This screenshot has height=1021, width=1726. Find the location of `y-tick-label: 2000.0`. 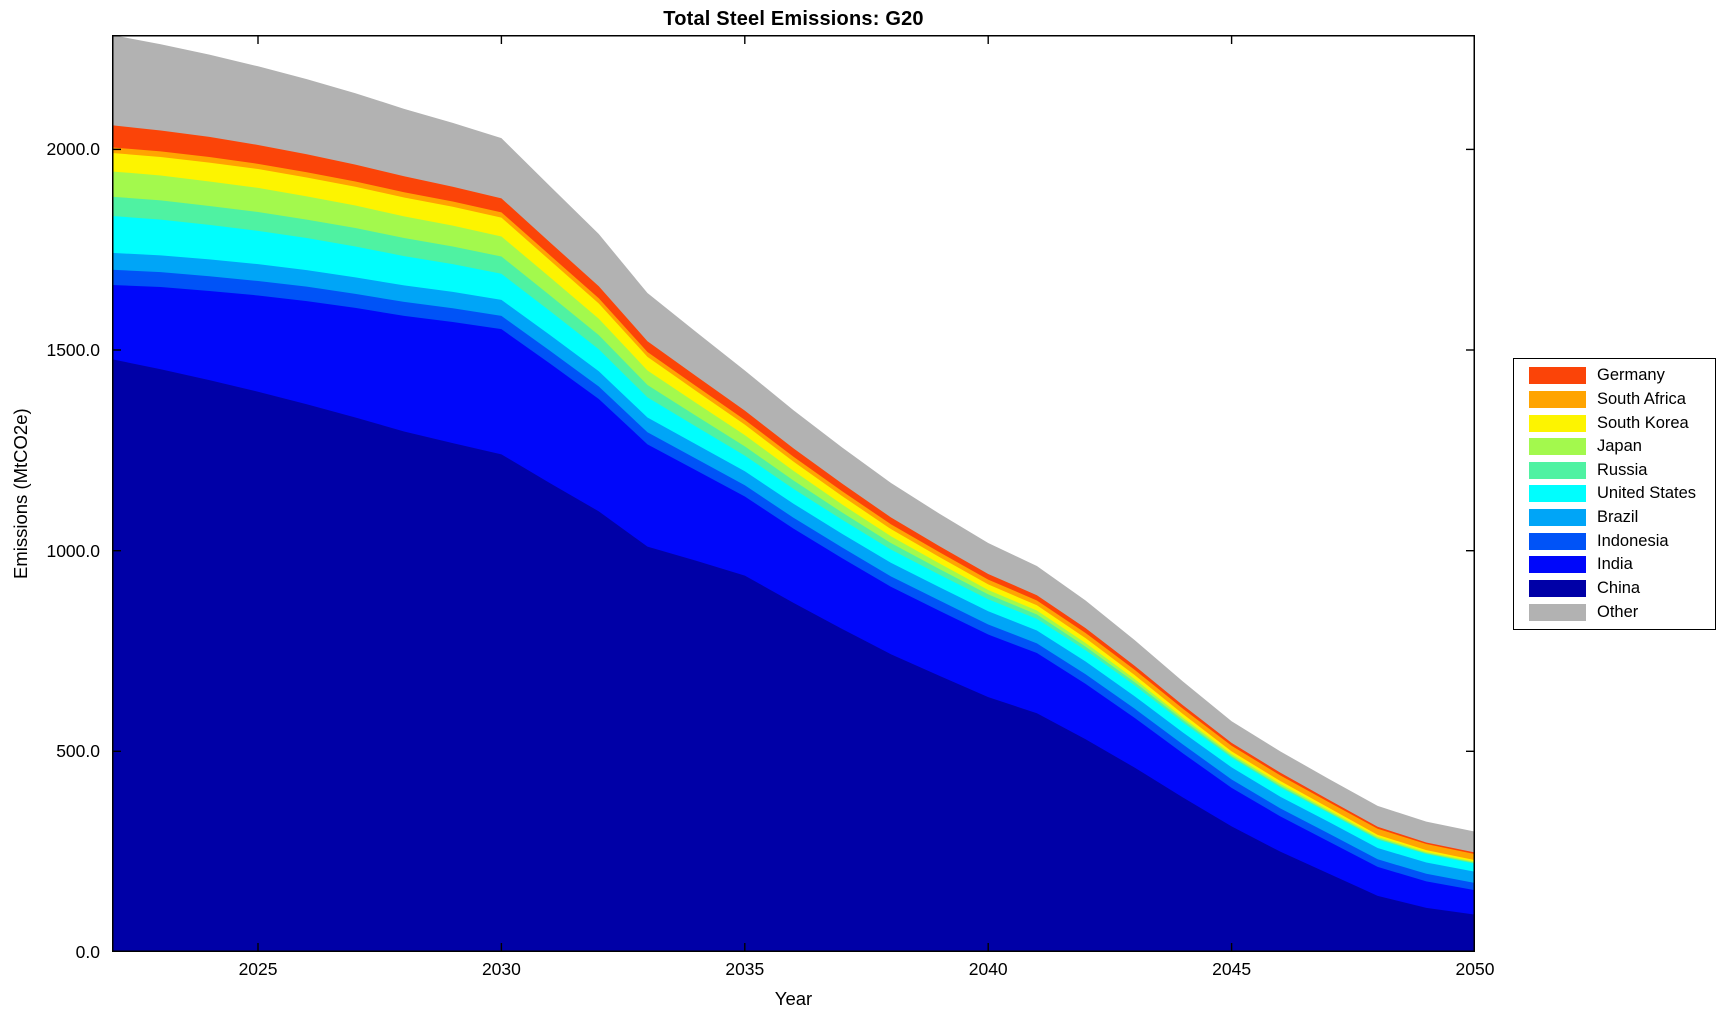

y-tick-label: 2000.0 is located at coordinates (73, 149).